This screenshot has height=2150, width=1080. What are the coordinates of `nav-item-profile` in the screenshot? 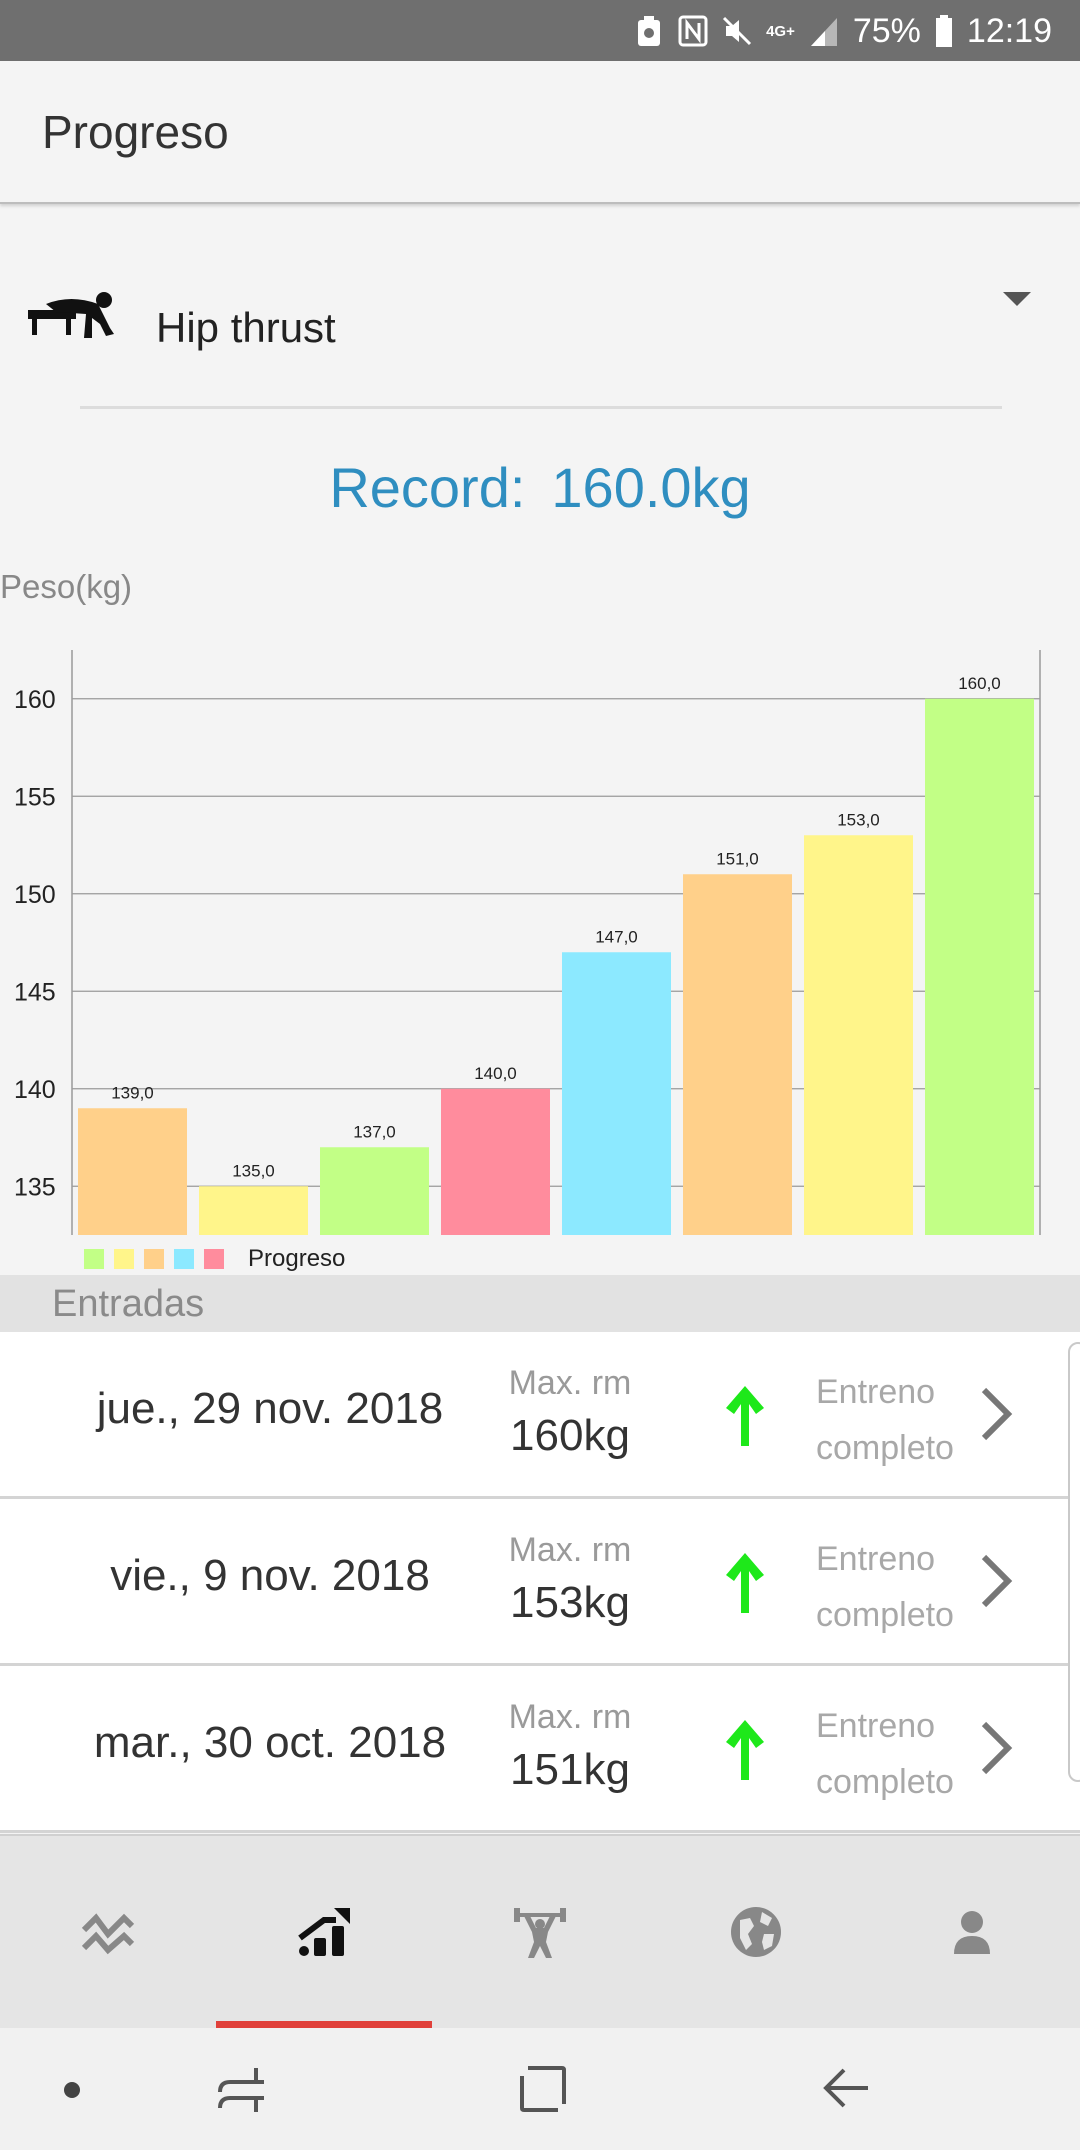 It's located at (972, 1933).